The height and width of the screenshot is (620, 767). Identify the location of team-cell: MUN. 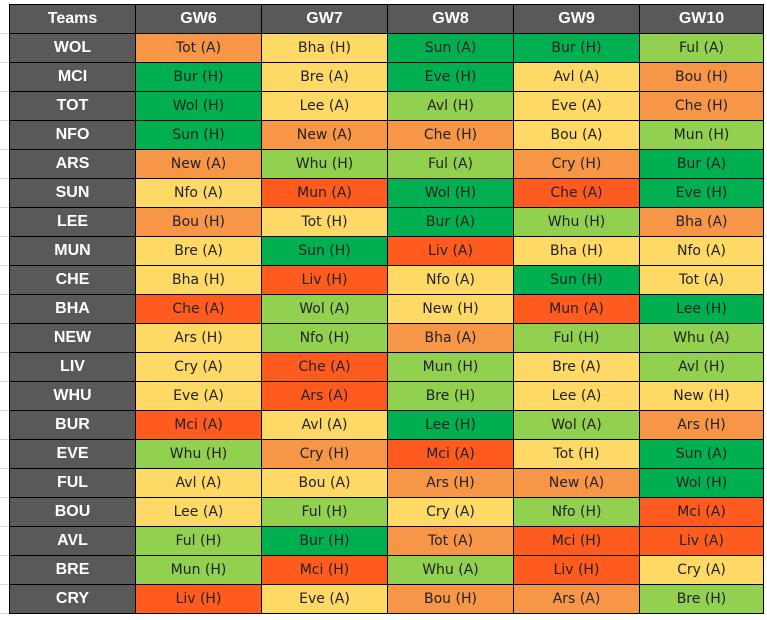
(72, 251).